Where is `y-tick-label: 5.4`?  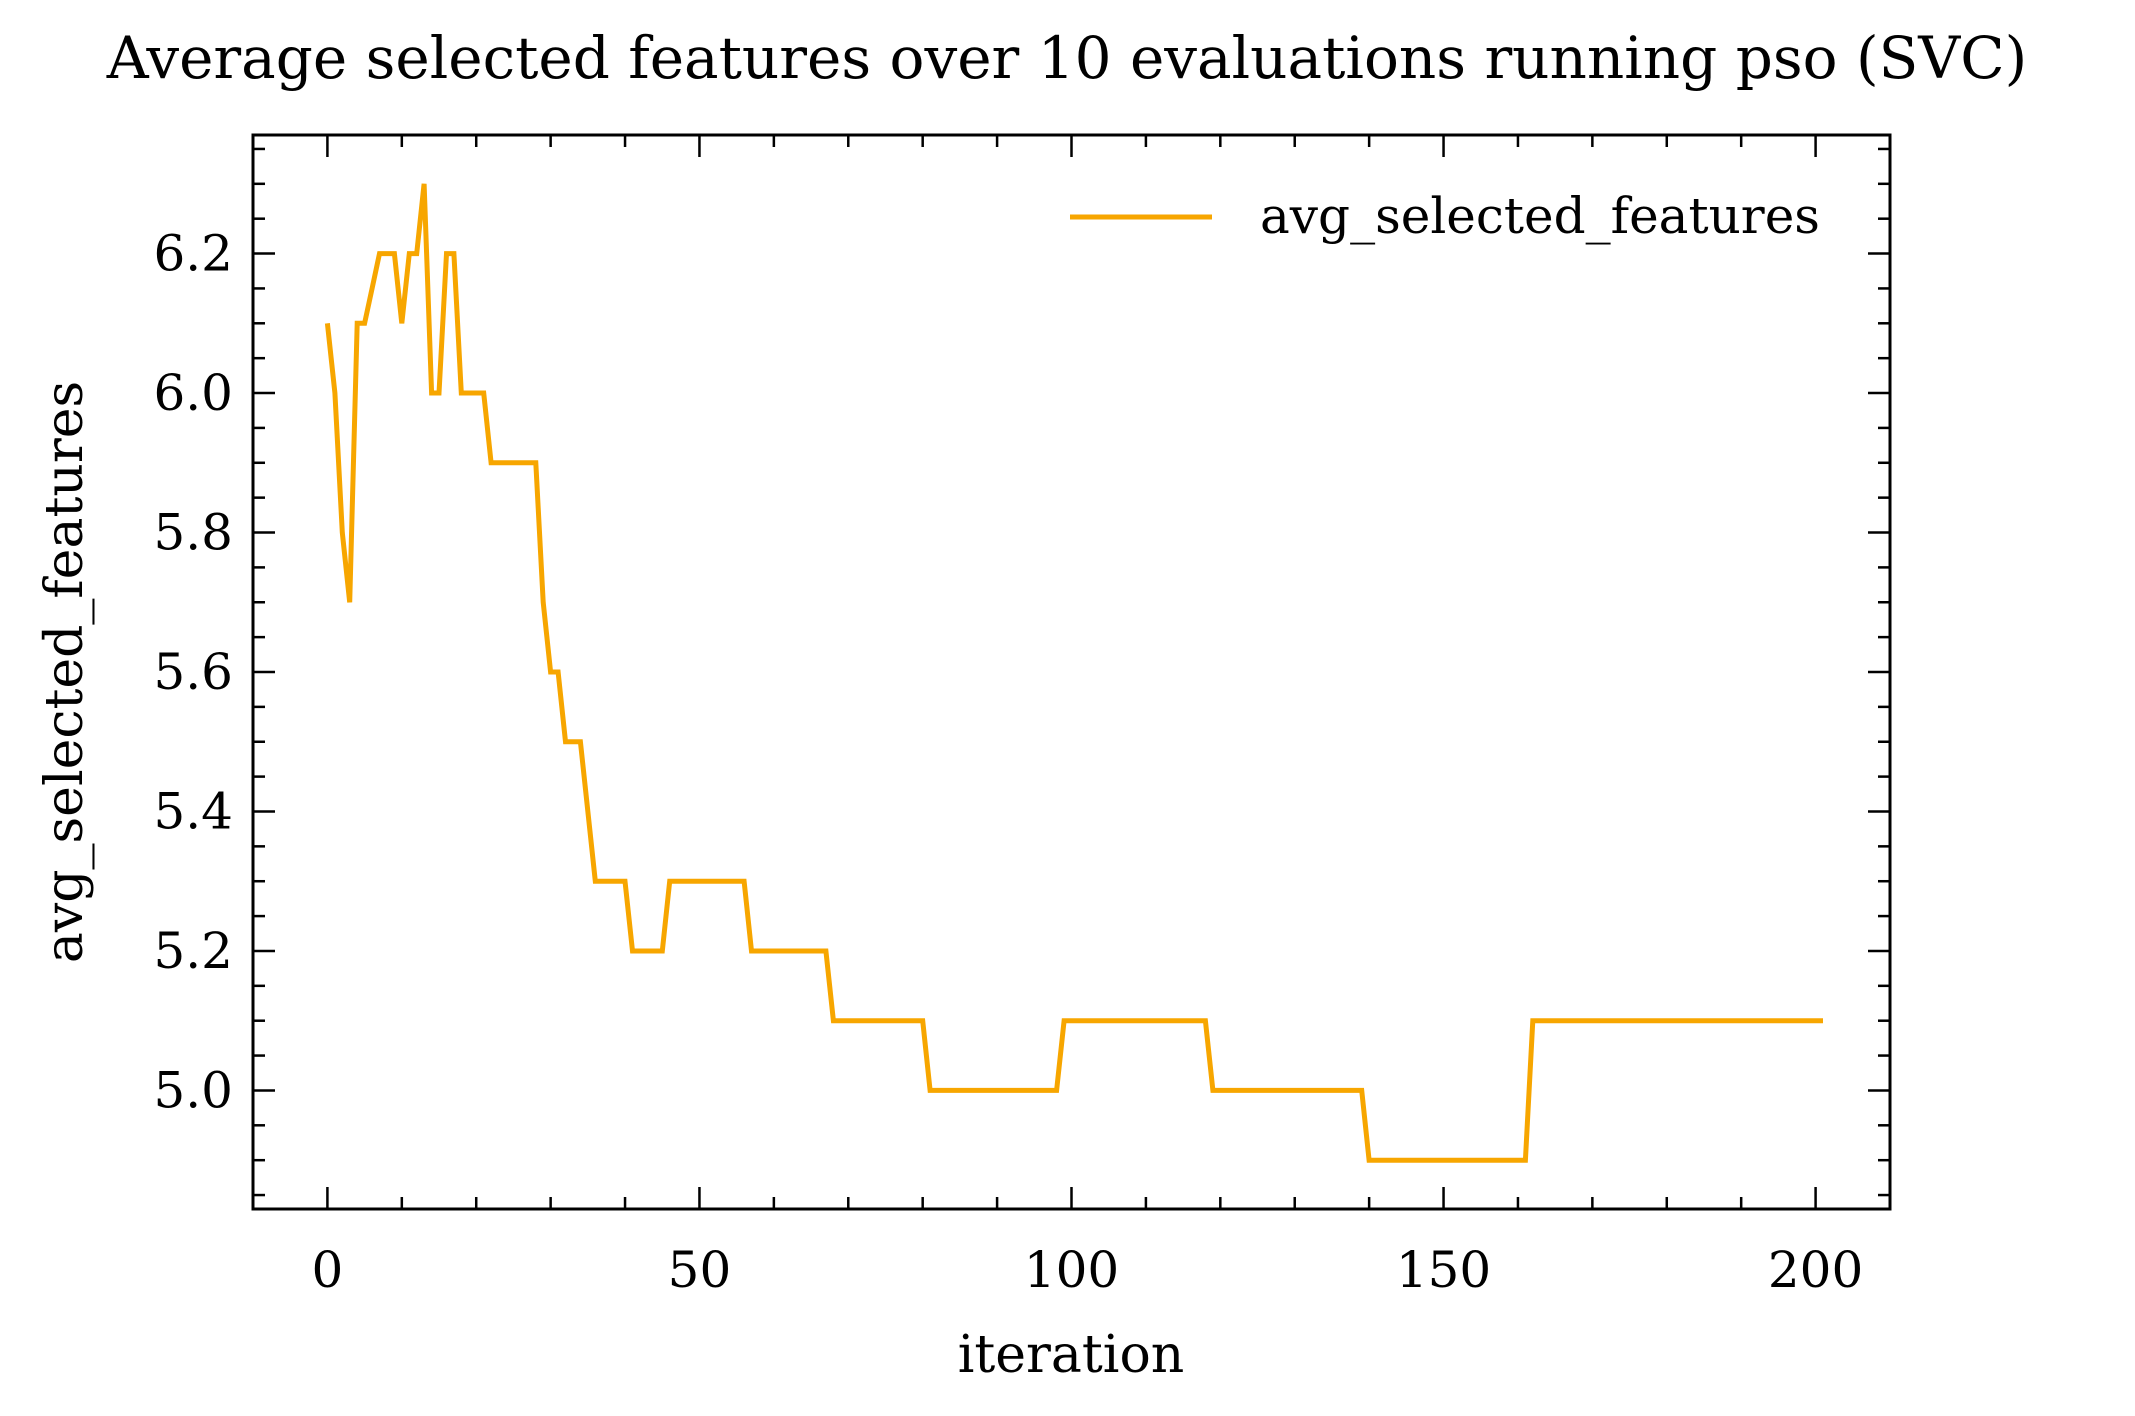 y-tick-label: 5.4 is located at coordinates (193, 811).